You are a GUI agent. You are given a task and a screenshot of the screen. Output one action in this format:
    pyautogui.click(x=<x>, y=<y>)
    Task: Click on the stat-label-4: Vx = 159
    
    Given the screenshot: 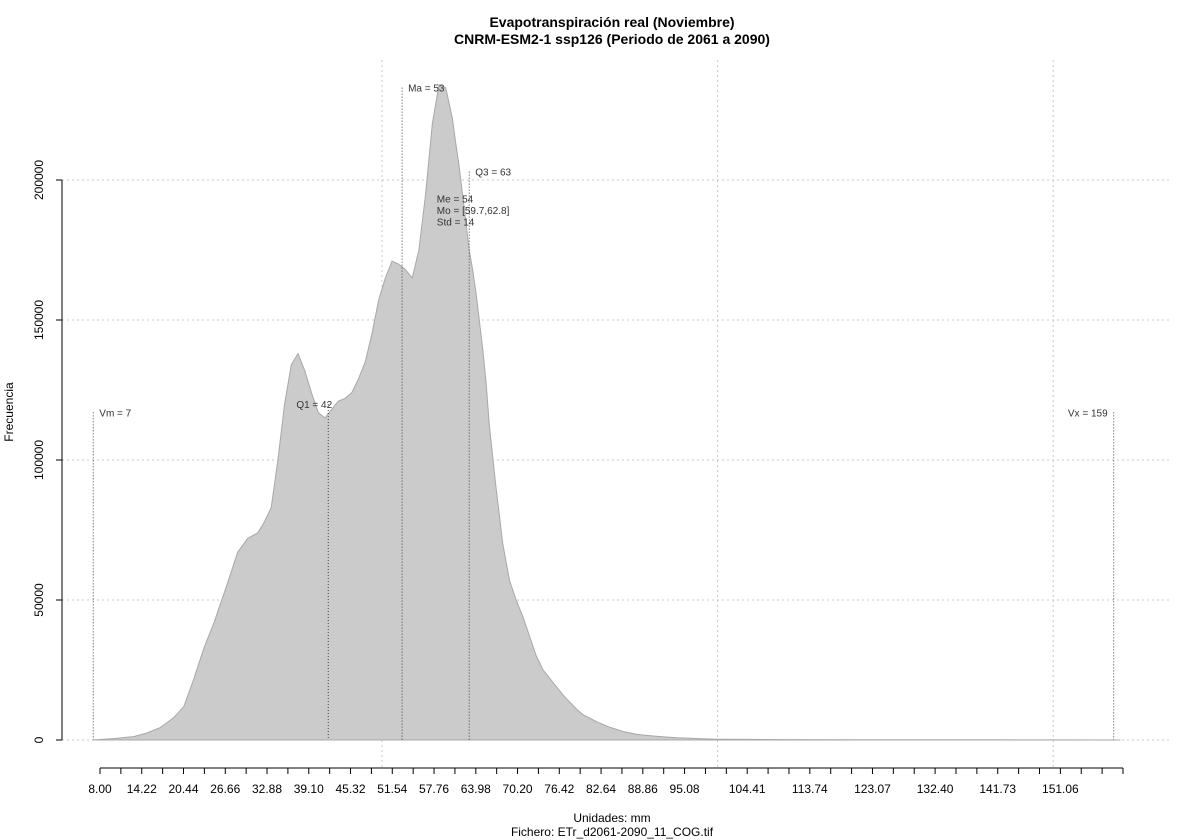 What is the action you would take?
    pyautogui.click(x=1088, y=413)
    